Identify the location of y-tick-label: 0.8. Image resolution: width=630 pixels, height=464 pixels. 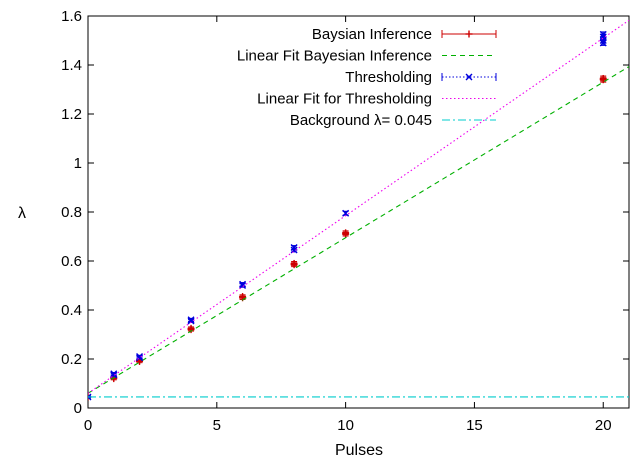
(71, 212).